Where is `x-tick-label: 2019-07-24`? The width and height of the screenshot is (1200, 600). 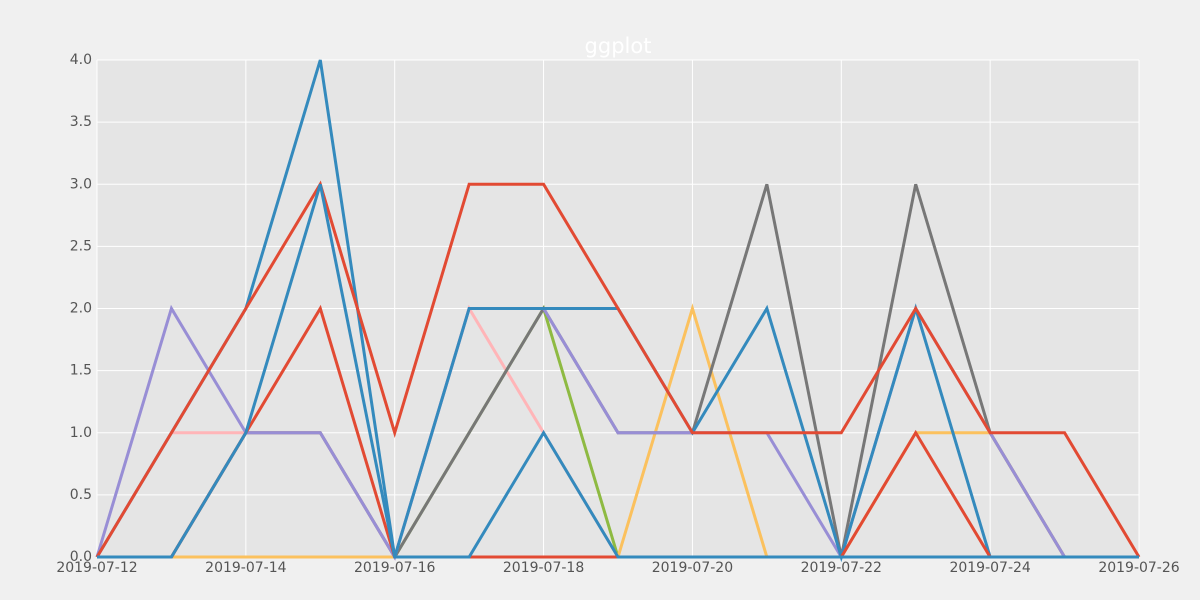
x-tick-label: 2019-07-24 is located at coordinates (989, 568).